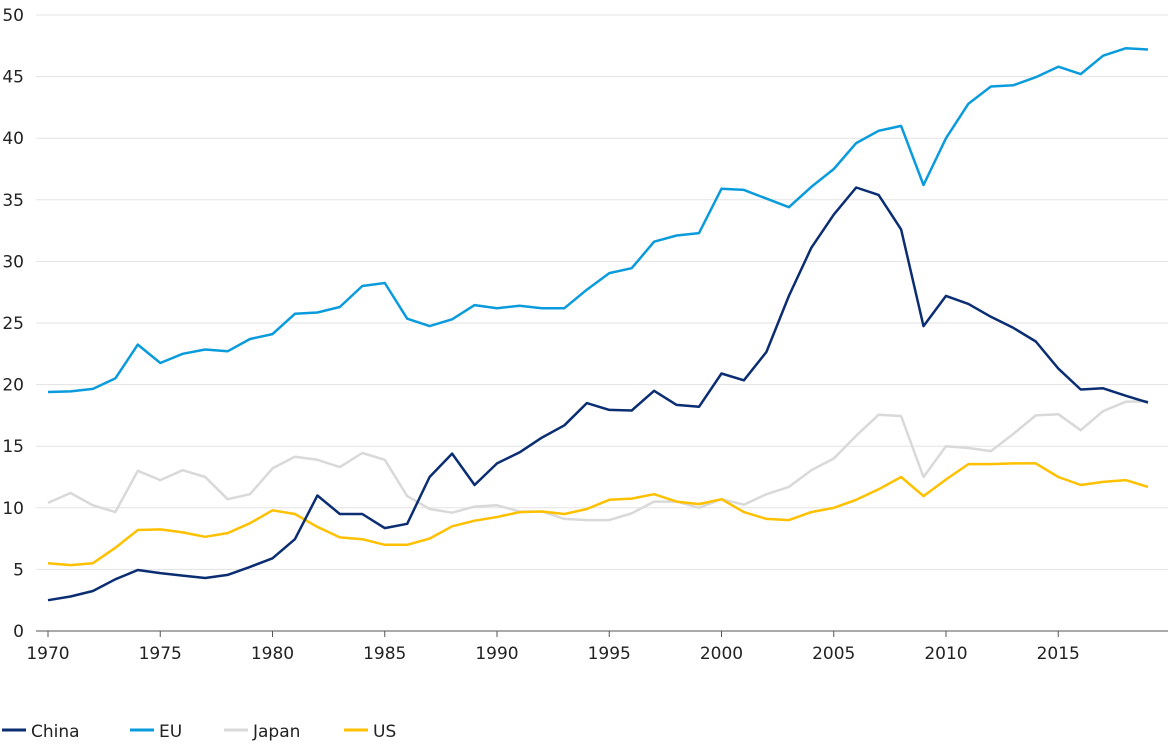 The width and height of the screenshot is (1170, 754). What do you see at coordinates (18, 632) in the screenshot?
I see `y-tick-label: 0` at bounding box center [18, 632].